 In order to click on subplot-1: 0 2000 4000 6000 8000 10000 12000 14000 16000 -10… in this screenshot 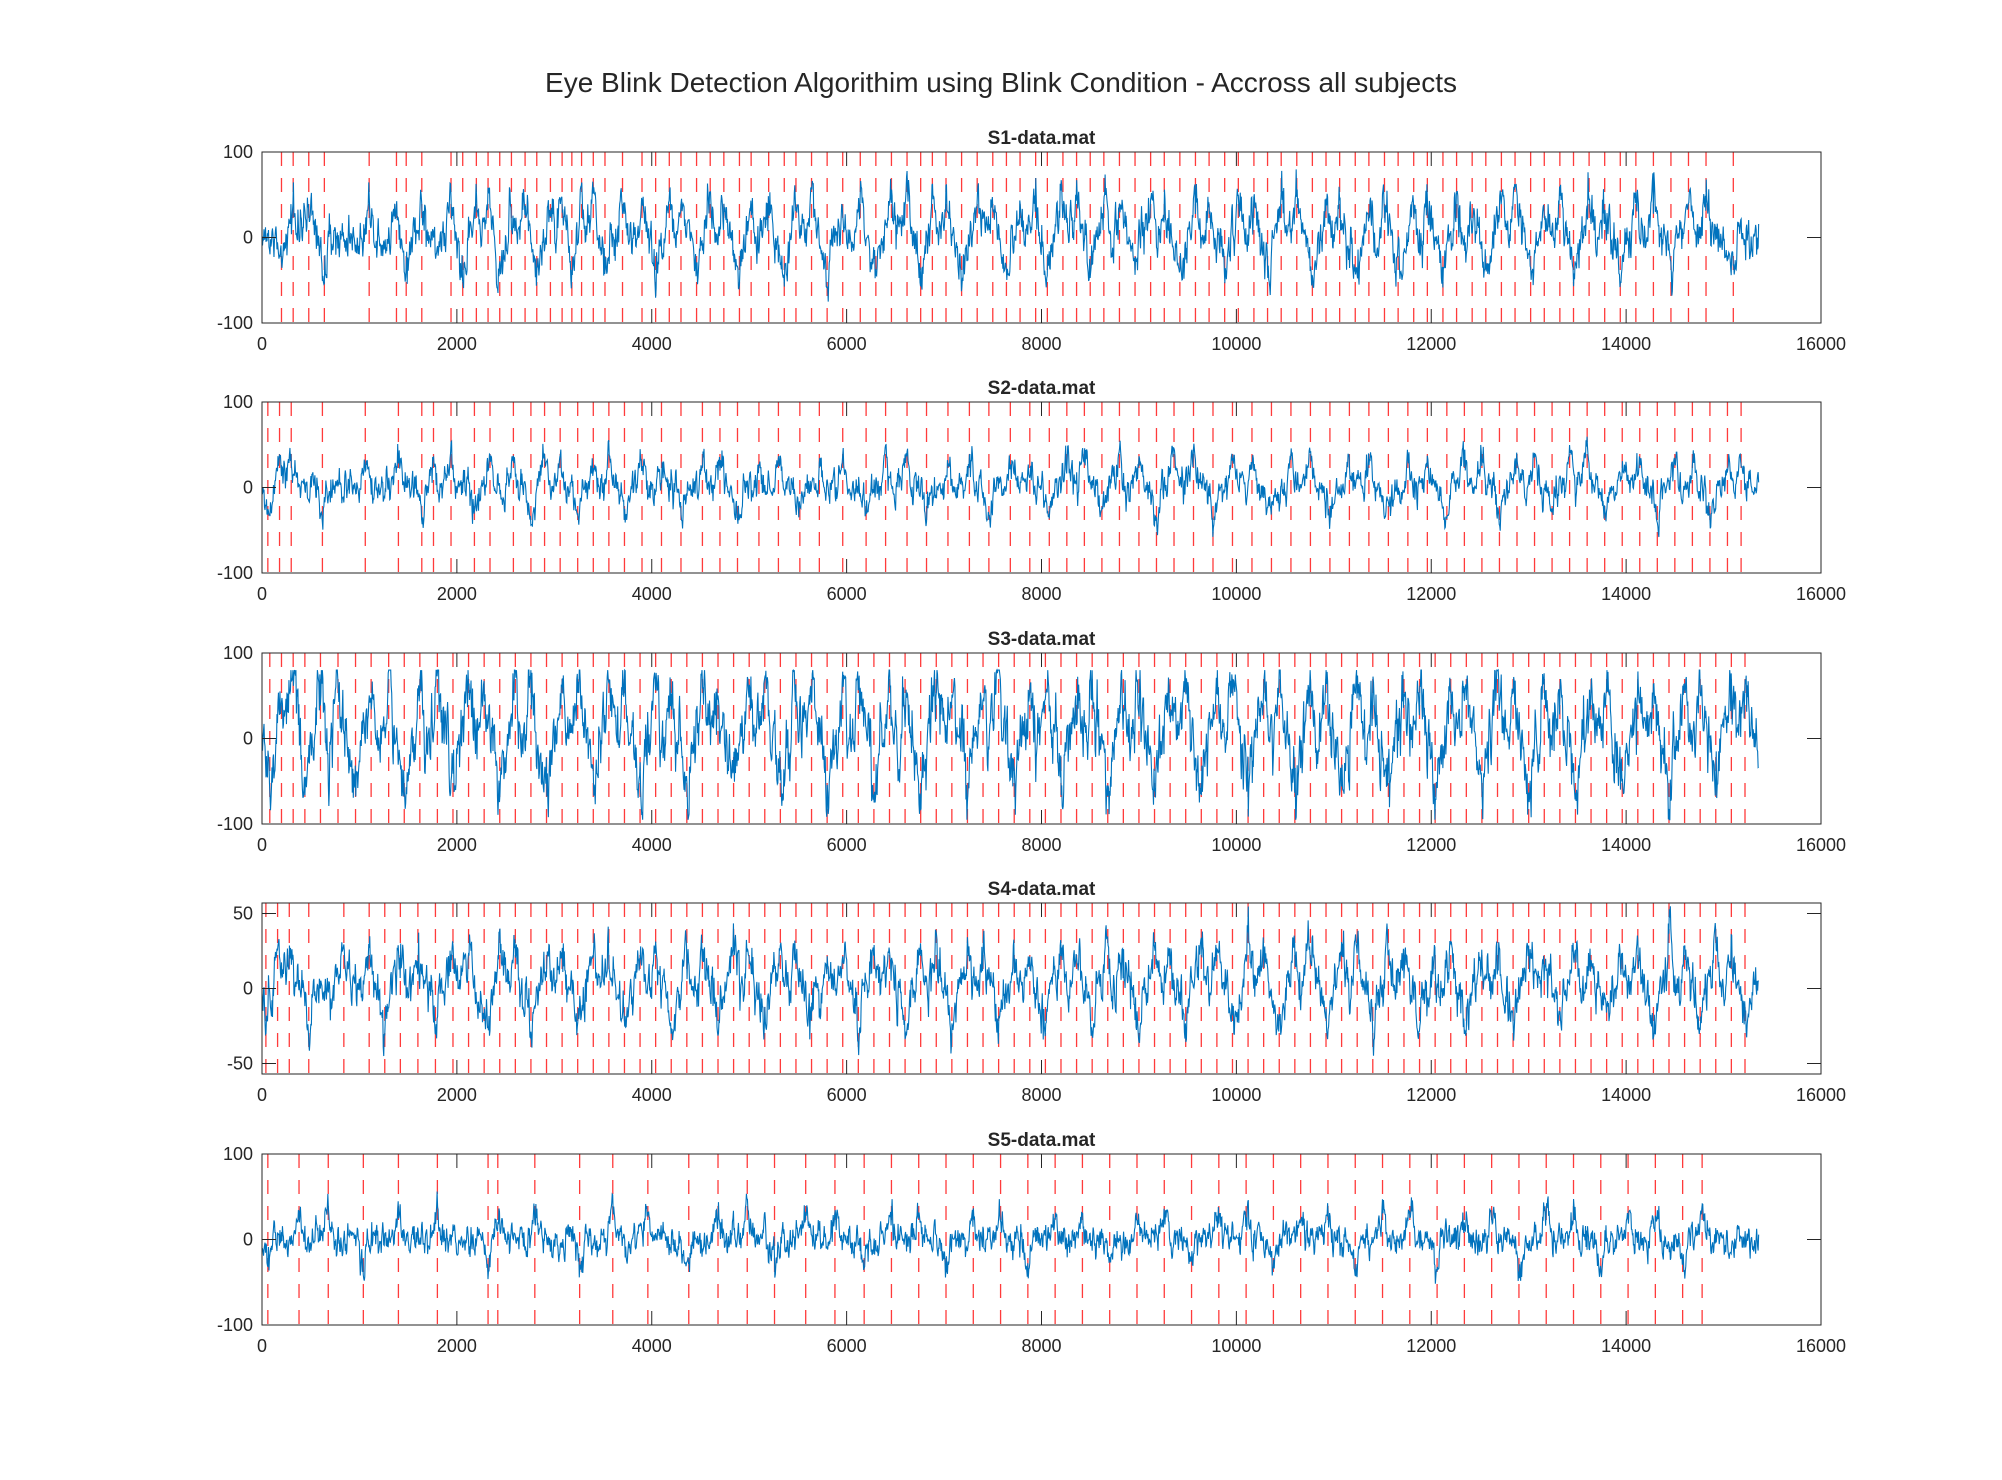, I will do `click(1031, 241)`.